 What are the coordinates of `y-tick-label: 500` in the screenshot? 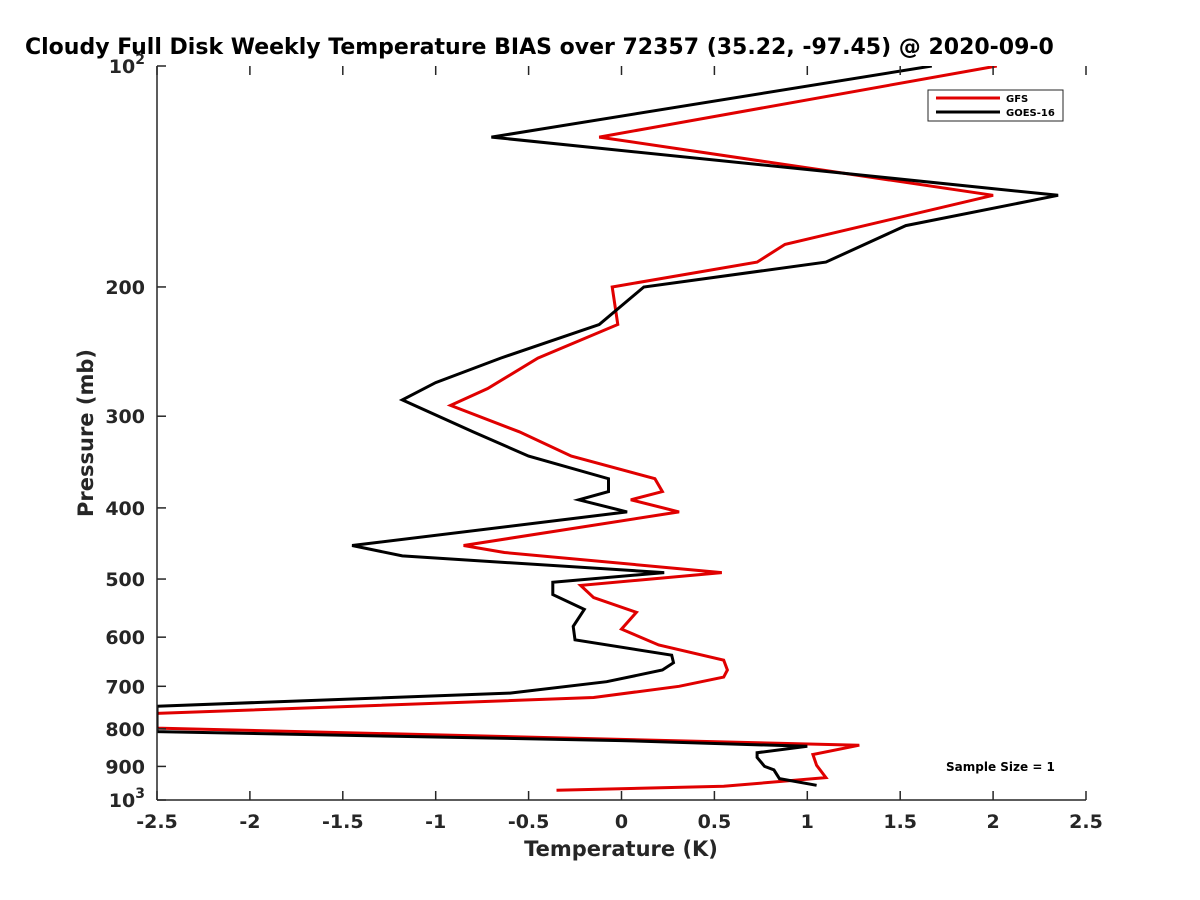 It's located at (125, 580).